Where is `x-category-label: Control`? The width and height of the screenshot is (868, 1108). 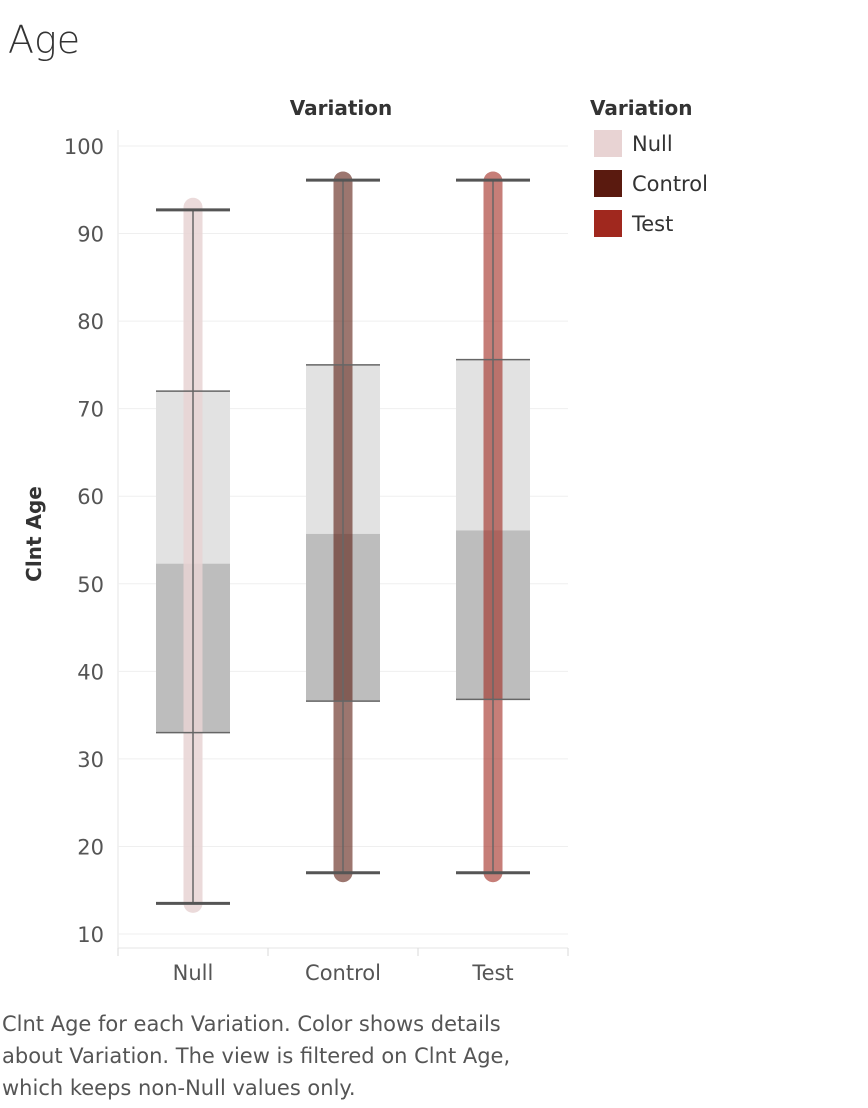 x-category-label: Control is located at coordinates (343, 973).